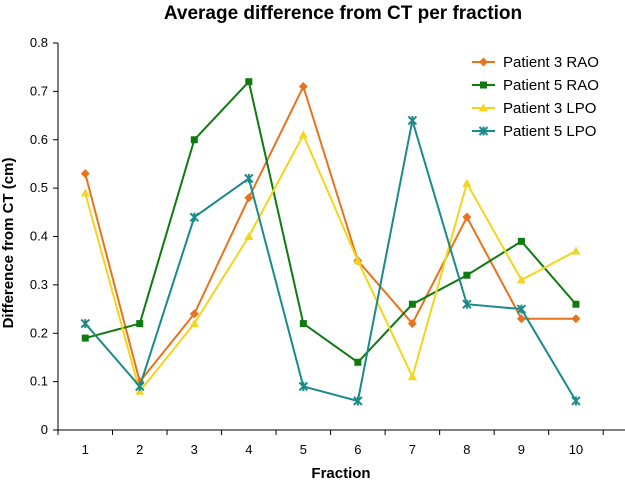 The image size is (625, 481). I want to click on x-ticks: 1 2 3 4 5 6 7 8 9 10, so click(330, 443).